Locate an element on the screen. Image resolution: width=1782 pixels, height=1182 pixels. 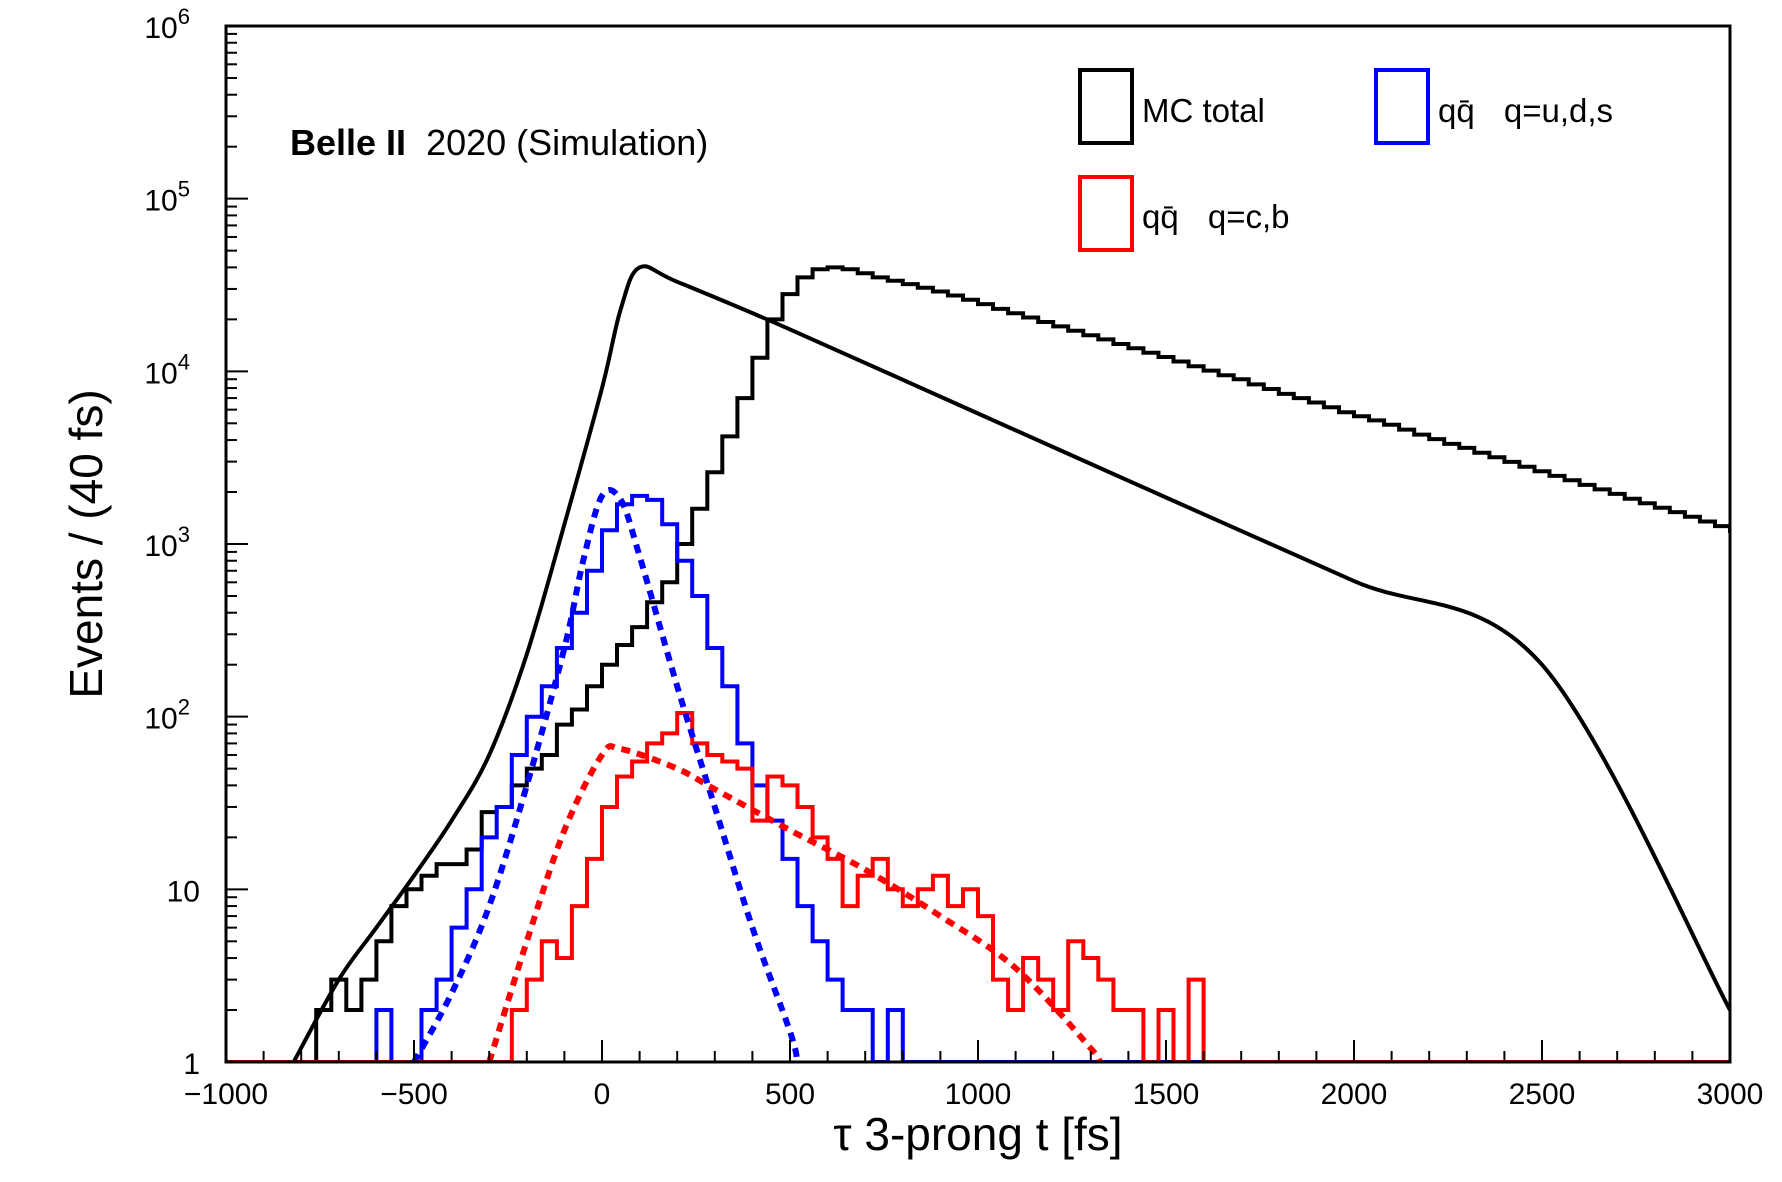
series-qq-uds-fit-curve is located at coordinates (606, 774).